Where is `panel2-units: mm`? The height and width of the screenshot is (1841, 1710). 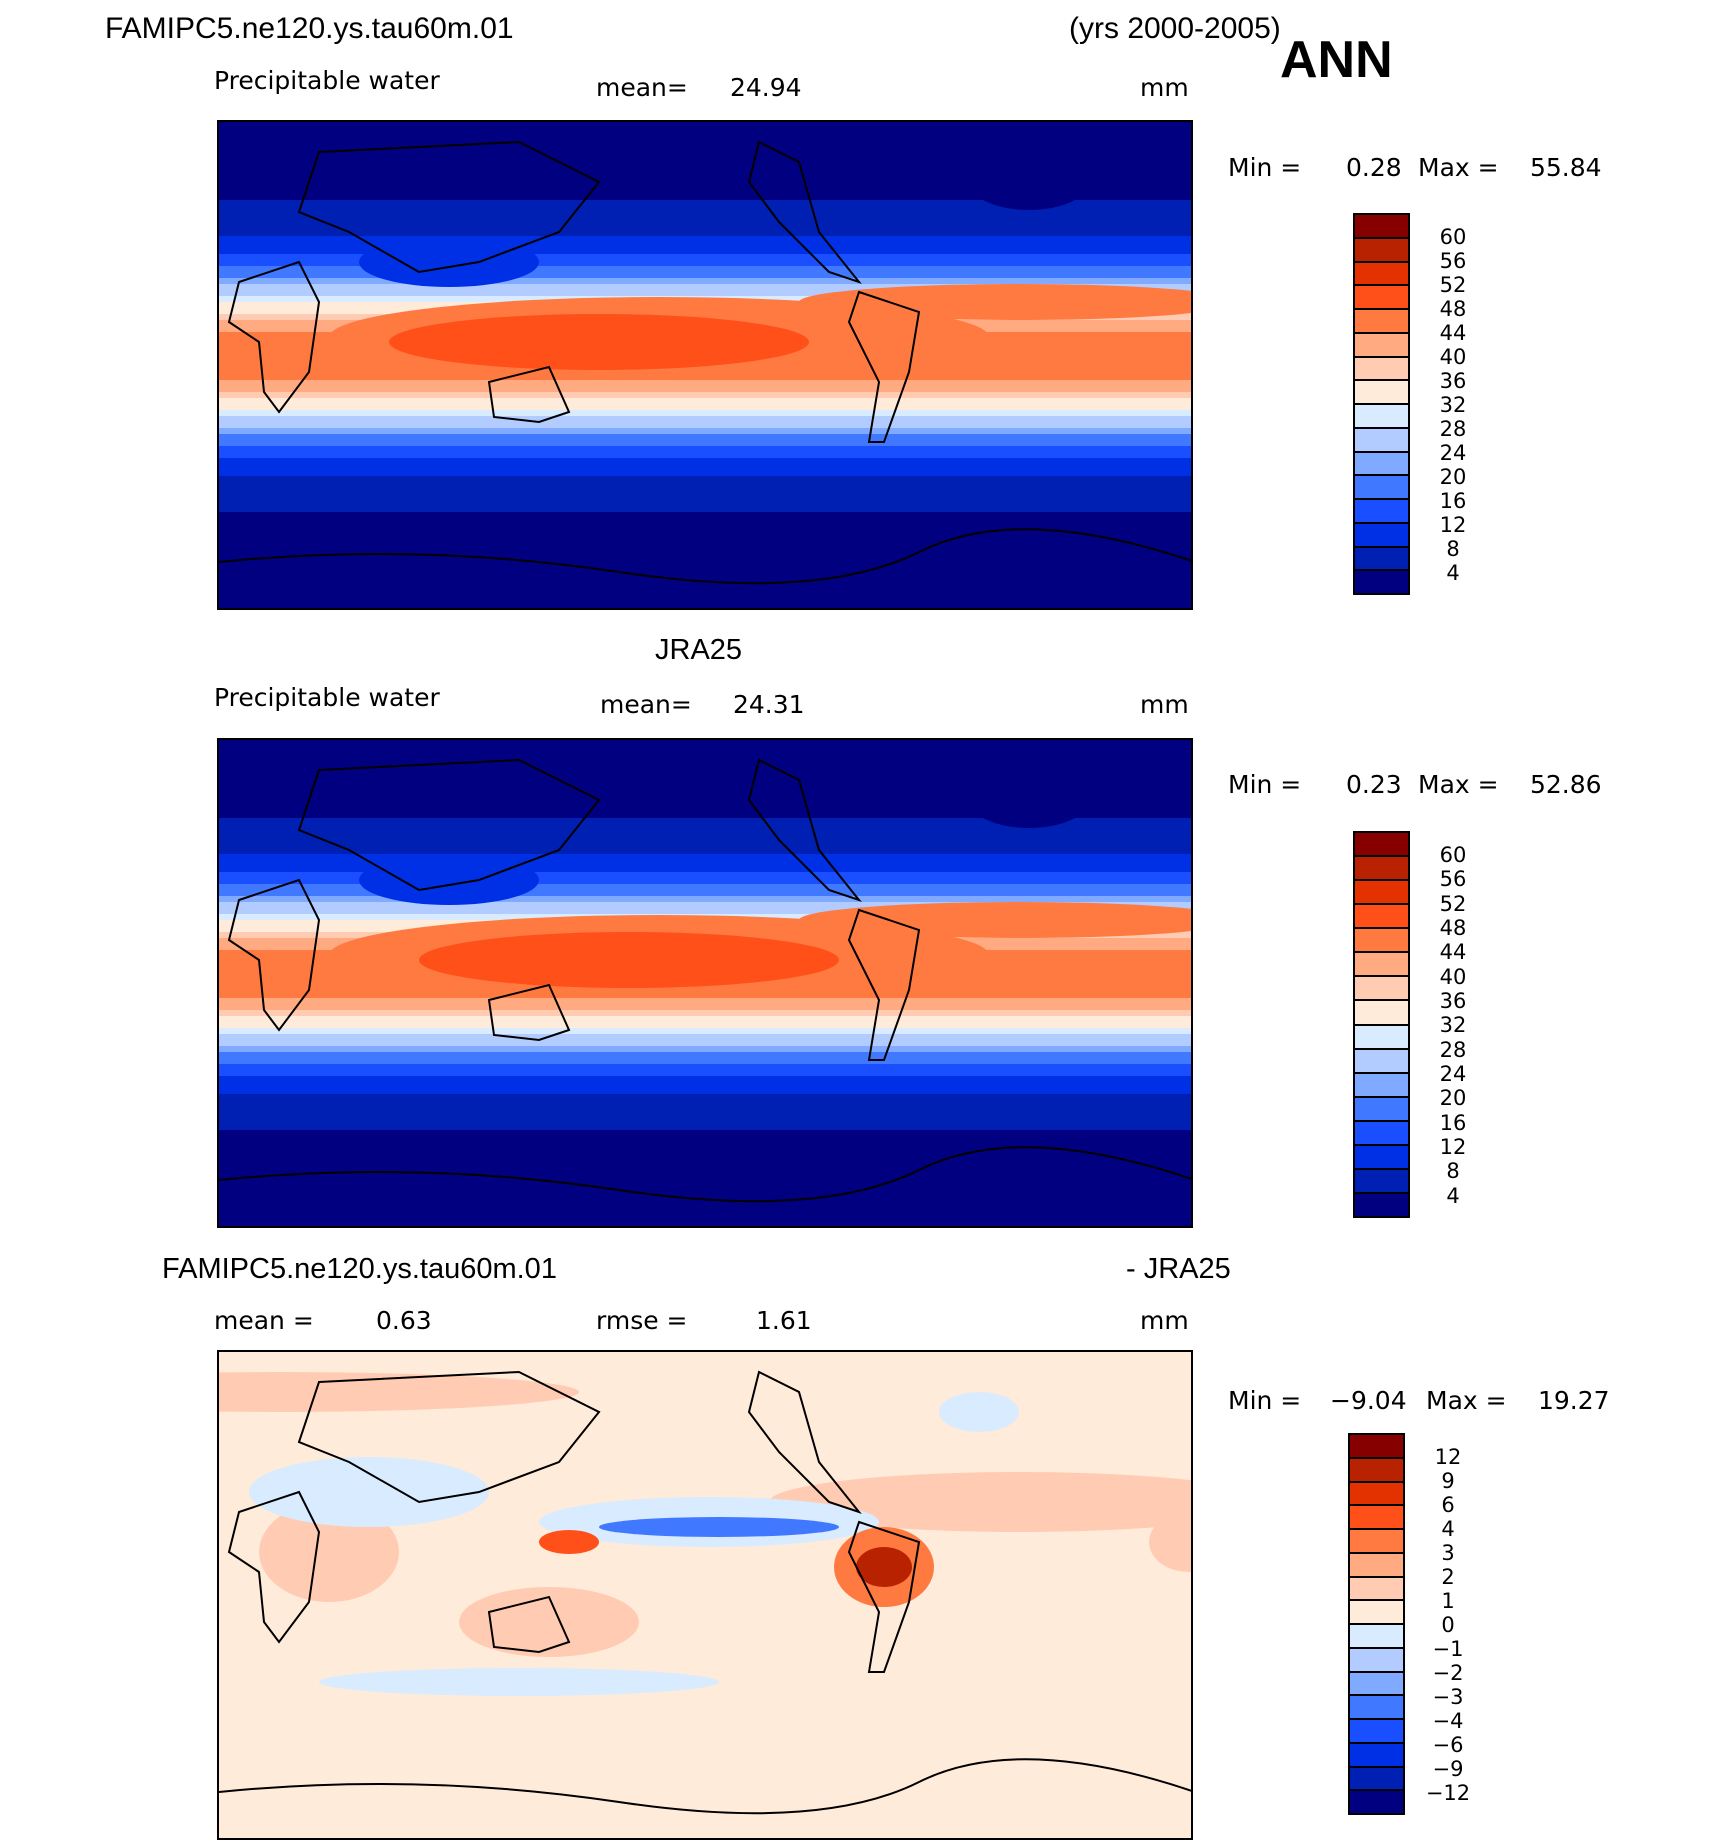
panel2-units: mm is located at coordinates (1164, 704).